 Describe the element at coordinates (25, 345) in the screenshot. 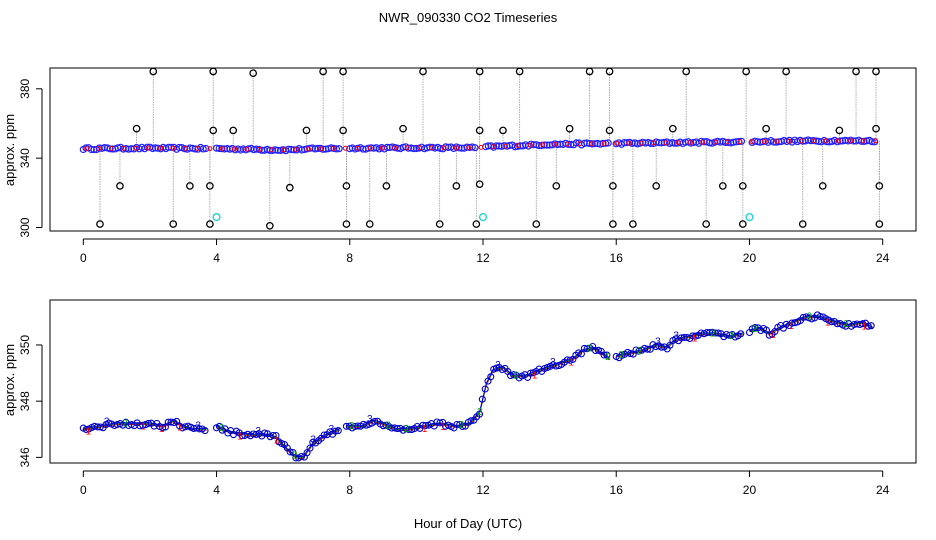

I see `y-tick-label-bottom: 350` at that location.